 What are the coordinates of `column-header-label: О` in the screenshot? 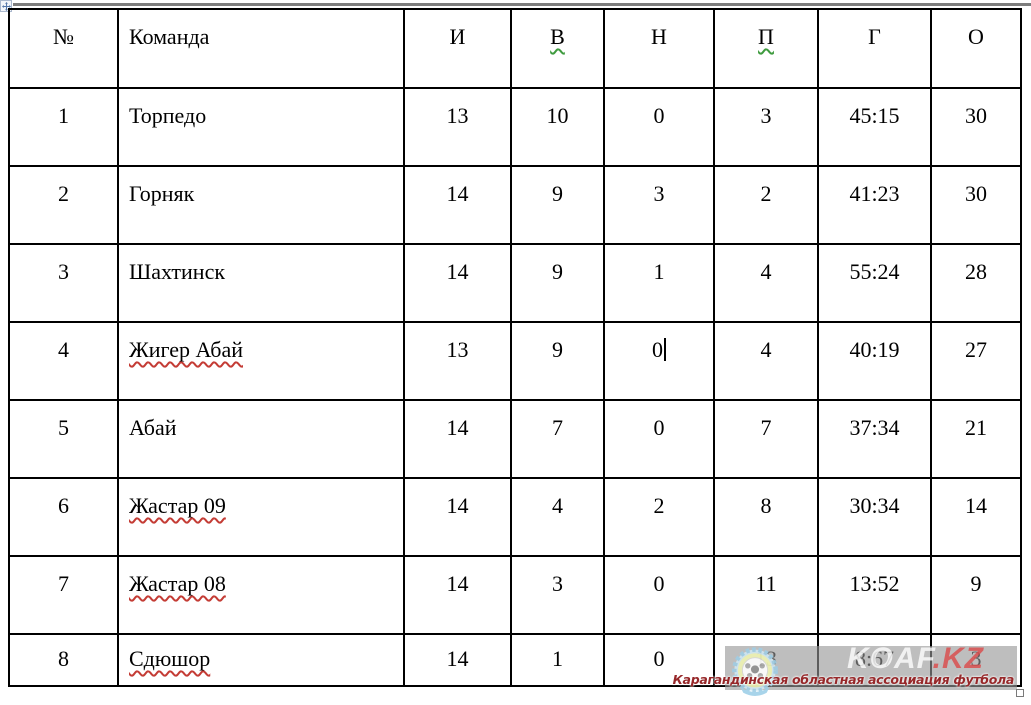 It's located at (976, 36).